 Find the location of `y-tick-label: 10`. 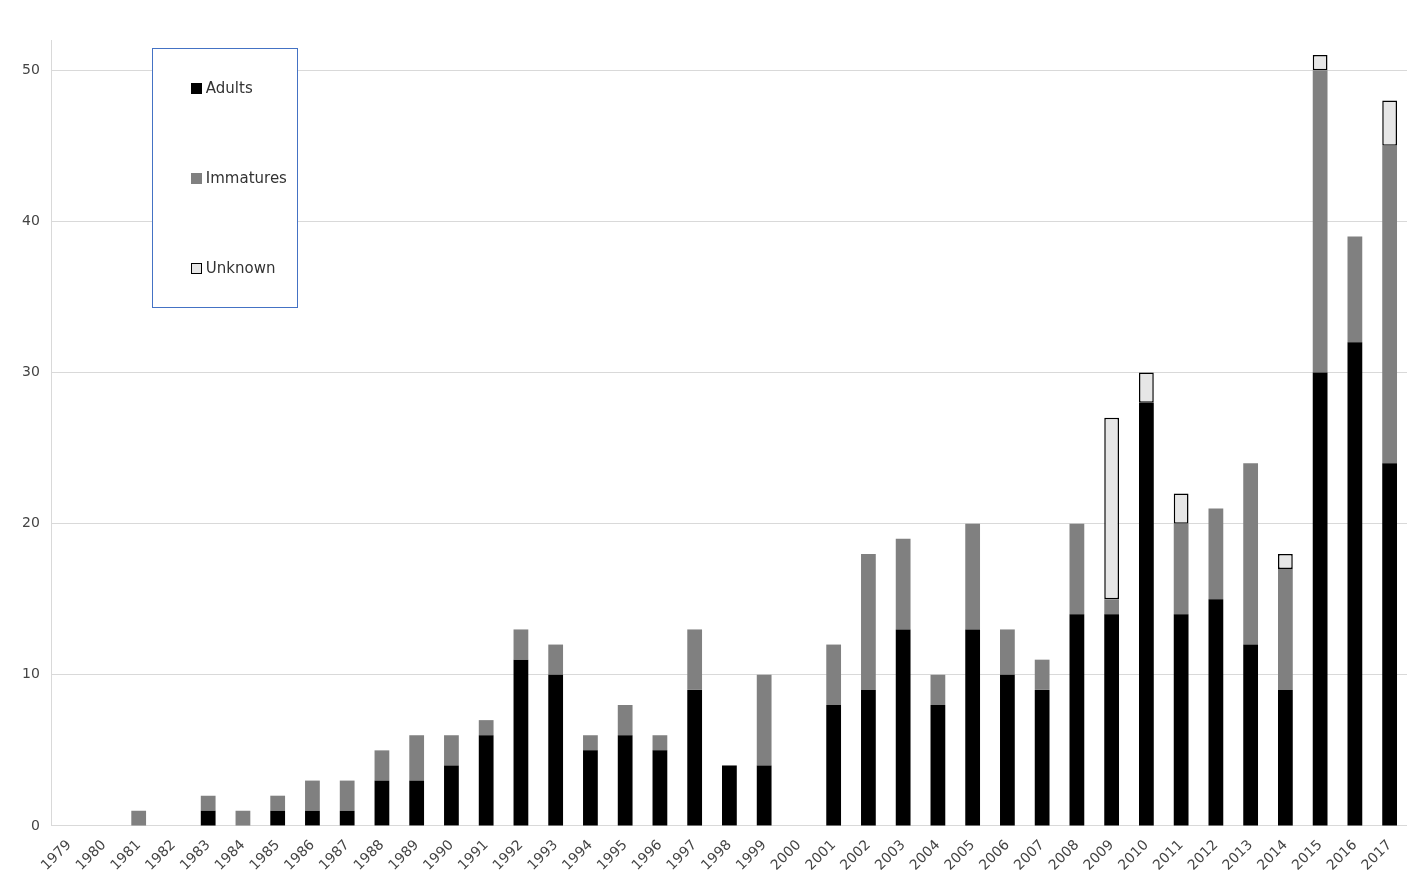

y-tick-label: 10 is located at coordinates (30, 673).